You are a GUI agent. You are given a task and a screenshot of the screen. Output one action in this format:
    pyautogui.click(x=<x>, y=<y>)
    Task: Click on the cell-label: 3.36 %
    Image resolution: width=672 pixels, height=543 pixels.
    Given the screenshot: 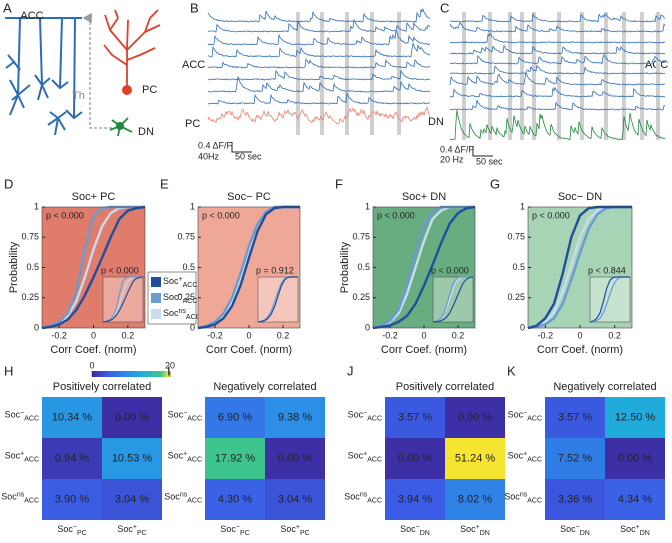 What is the action you would take?
    pyautogui.click(x=575, y=499)
    